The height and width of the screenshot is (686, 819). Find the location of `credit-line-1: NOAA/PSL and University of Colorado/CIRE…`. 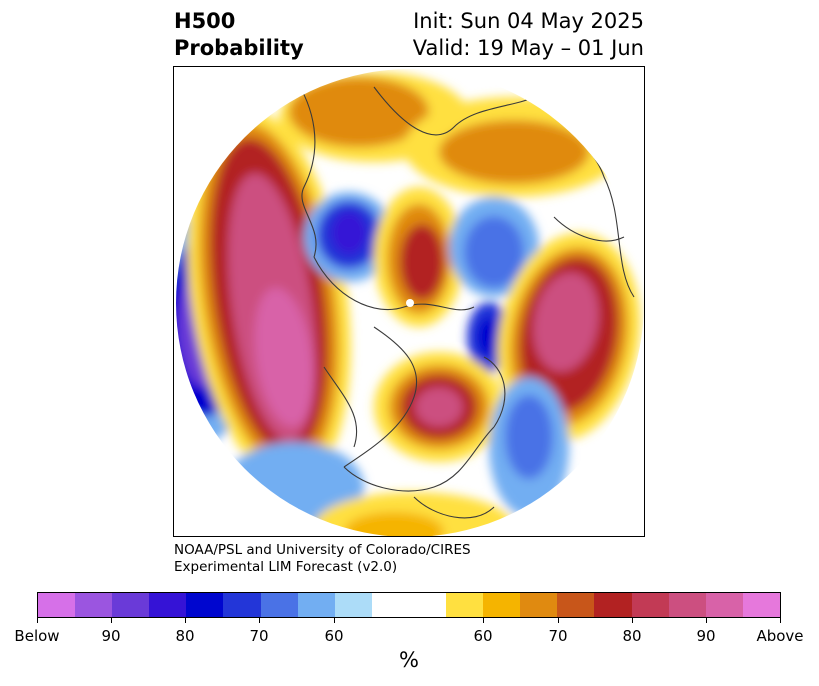

credit-line-1: NOAA/PSL and University of Colorado/CIRE… is located at coordinates (322, 550).